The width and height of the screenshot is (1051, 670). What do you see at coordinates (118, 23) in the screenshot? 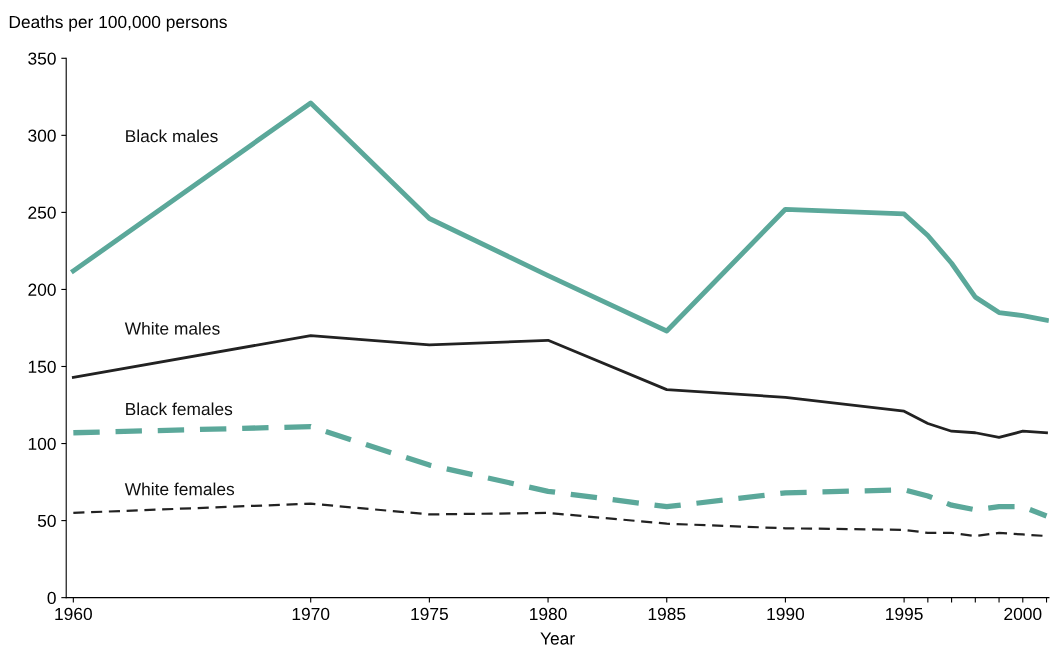
I see `y-axis-title: Deaths per 100,000 persons` at bounding box center [118, 23].